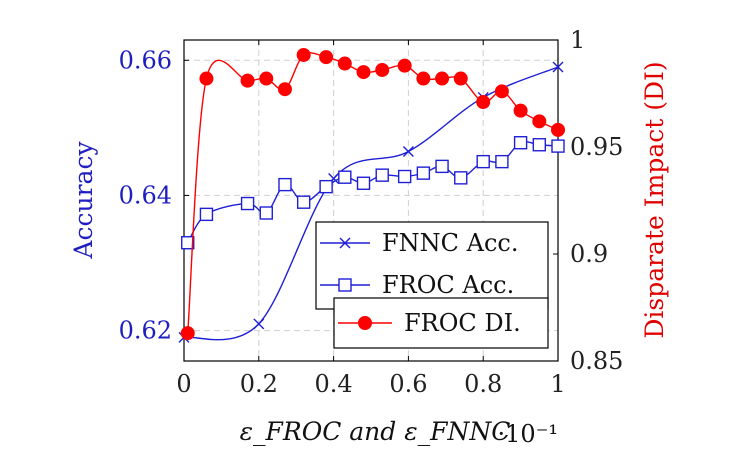  Describe the element at coordinates (450, 243) in the screenshot. I see `legend-label-fnnc-acc: FNNC Acc.` at that location.